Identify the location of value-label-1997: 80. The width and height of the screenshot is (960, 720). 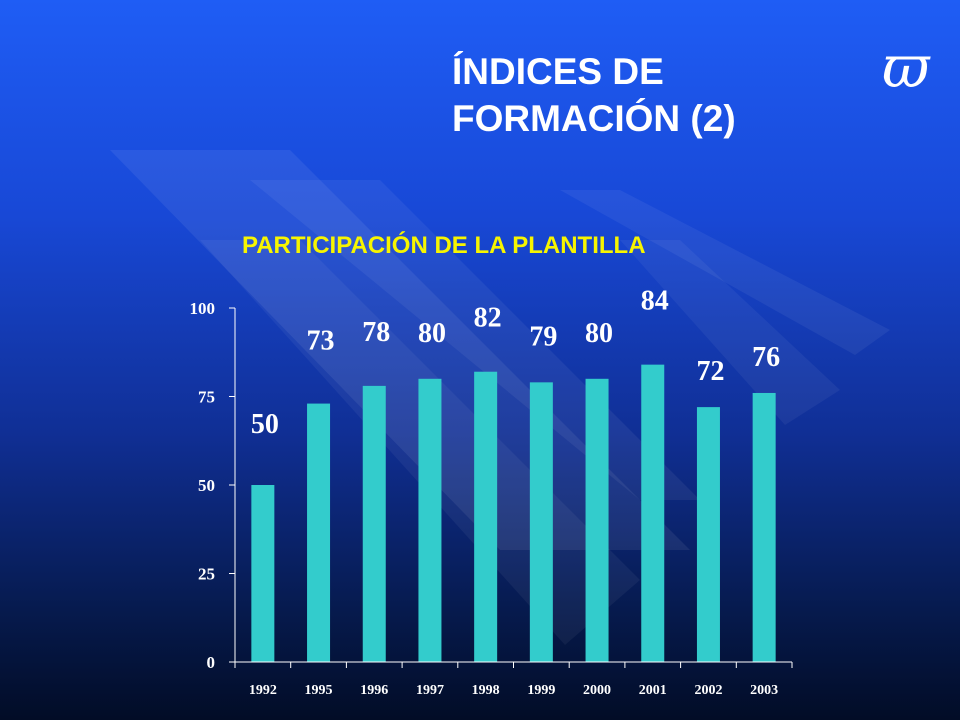
(432, 333).